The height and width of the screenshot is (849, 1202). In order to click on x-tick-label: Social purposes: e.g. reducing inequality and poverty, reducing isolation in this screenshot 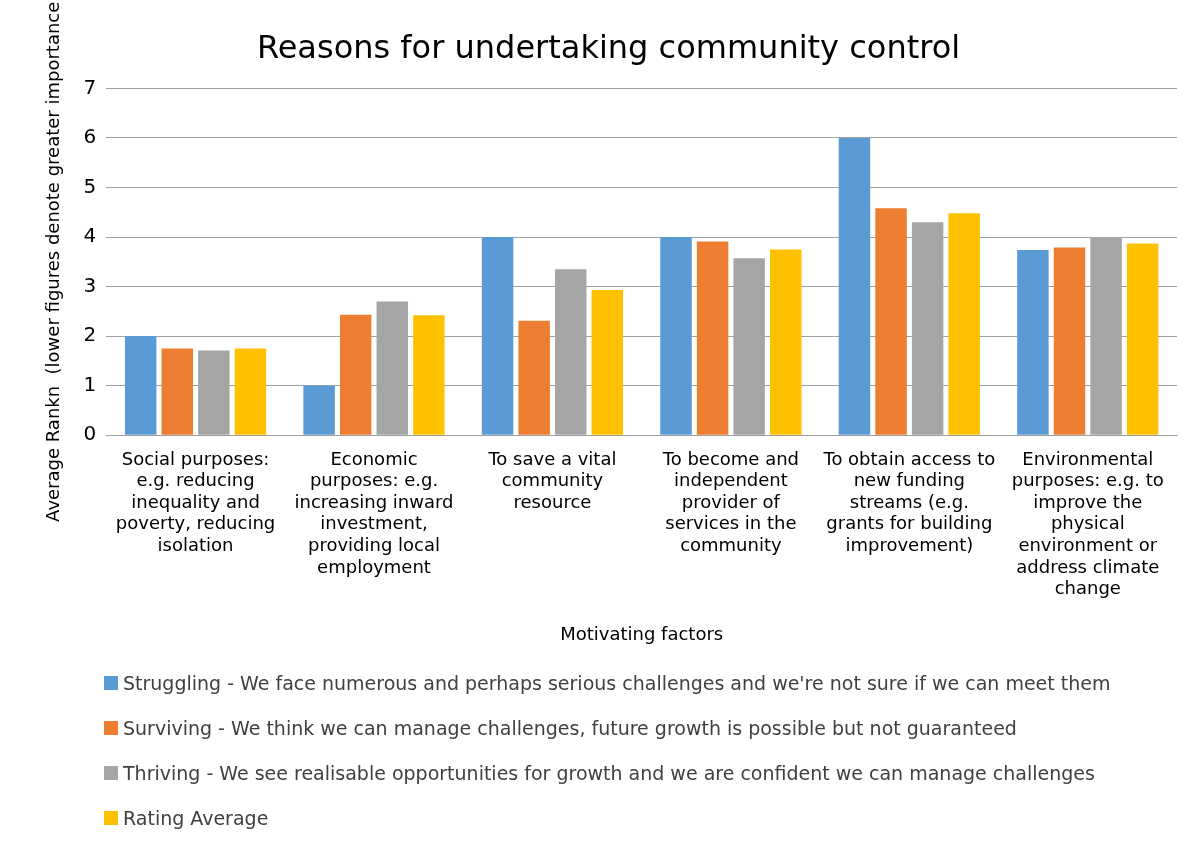, I will do `click(195, 501)`.